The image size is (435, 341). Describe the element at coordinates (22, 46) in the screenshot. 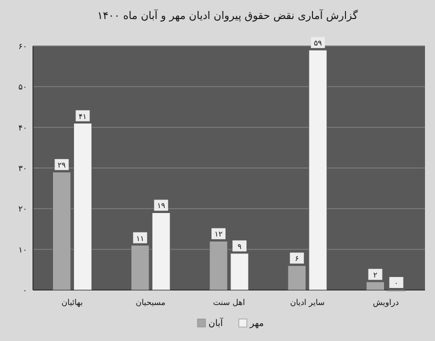

I see `y-tick-label: ۶۰` at that location.